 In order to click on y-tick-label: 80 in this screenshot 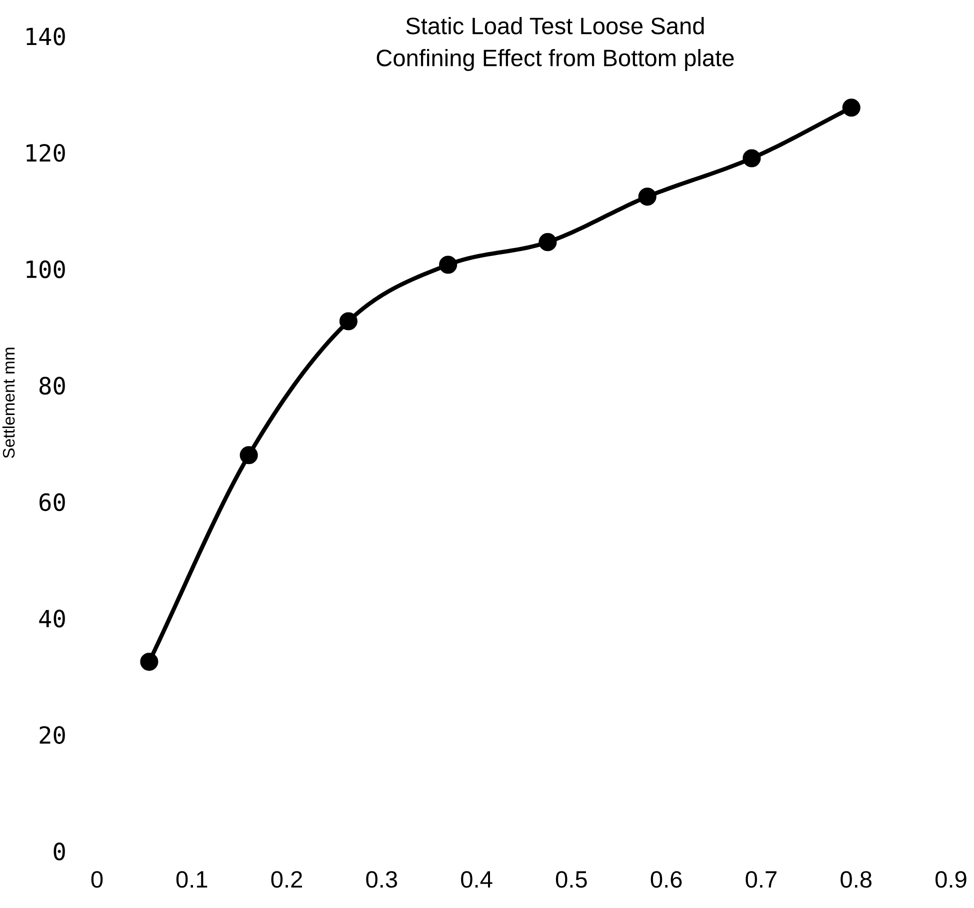, I will do `click(52, 385)`.